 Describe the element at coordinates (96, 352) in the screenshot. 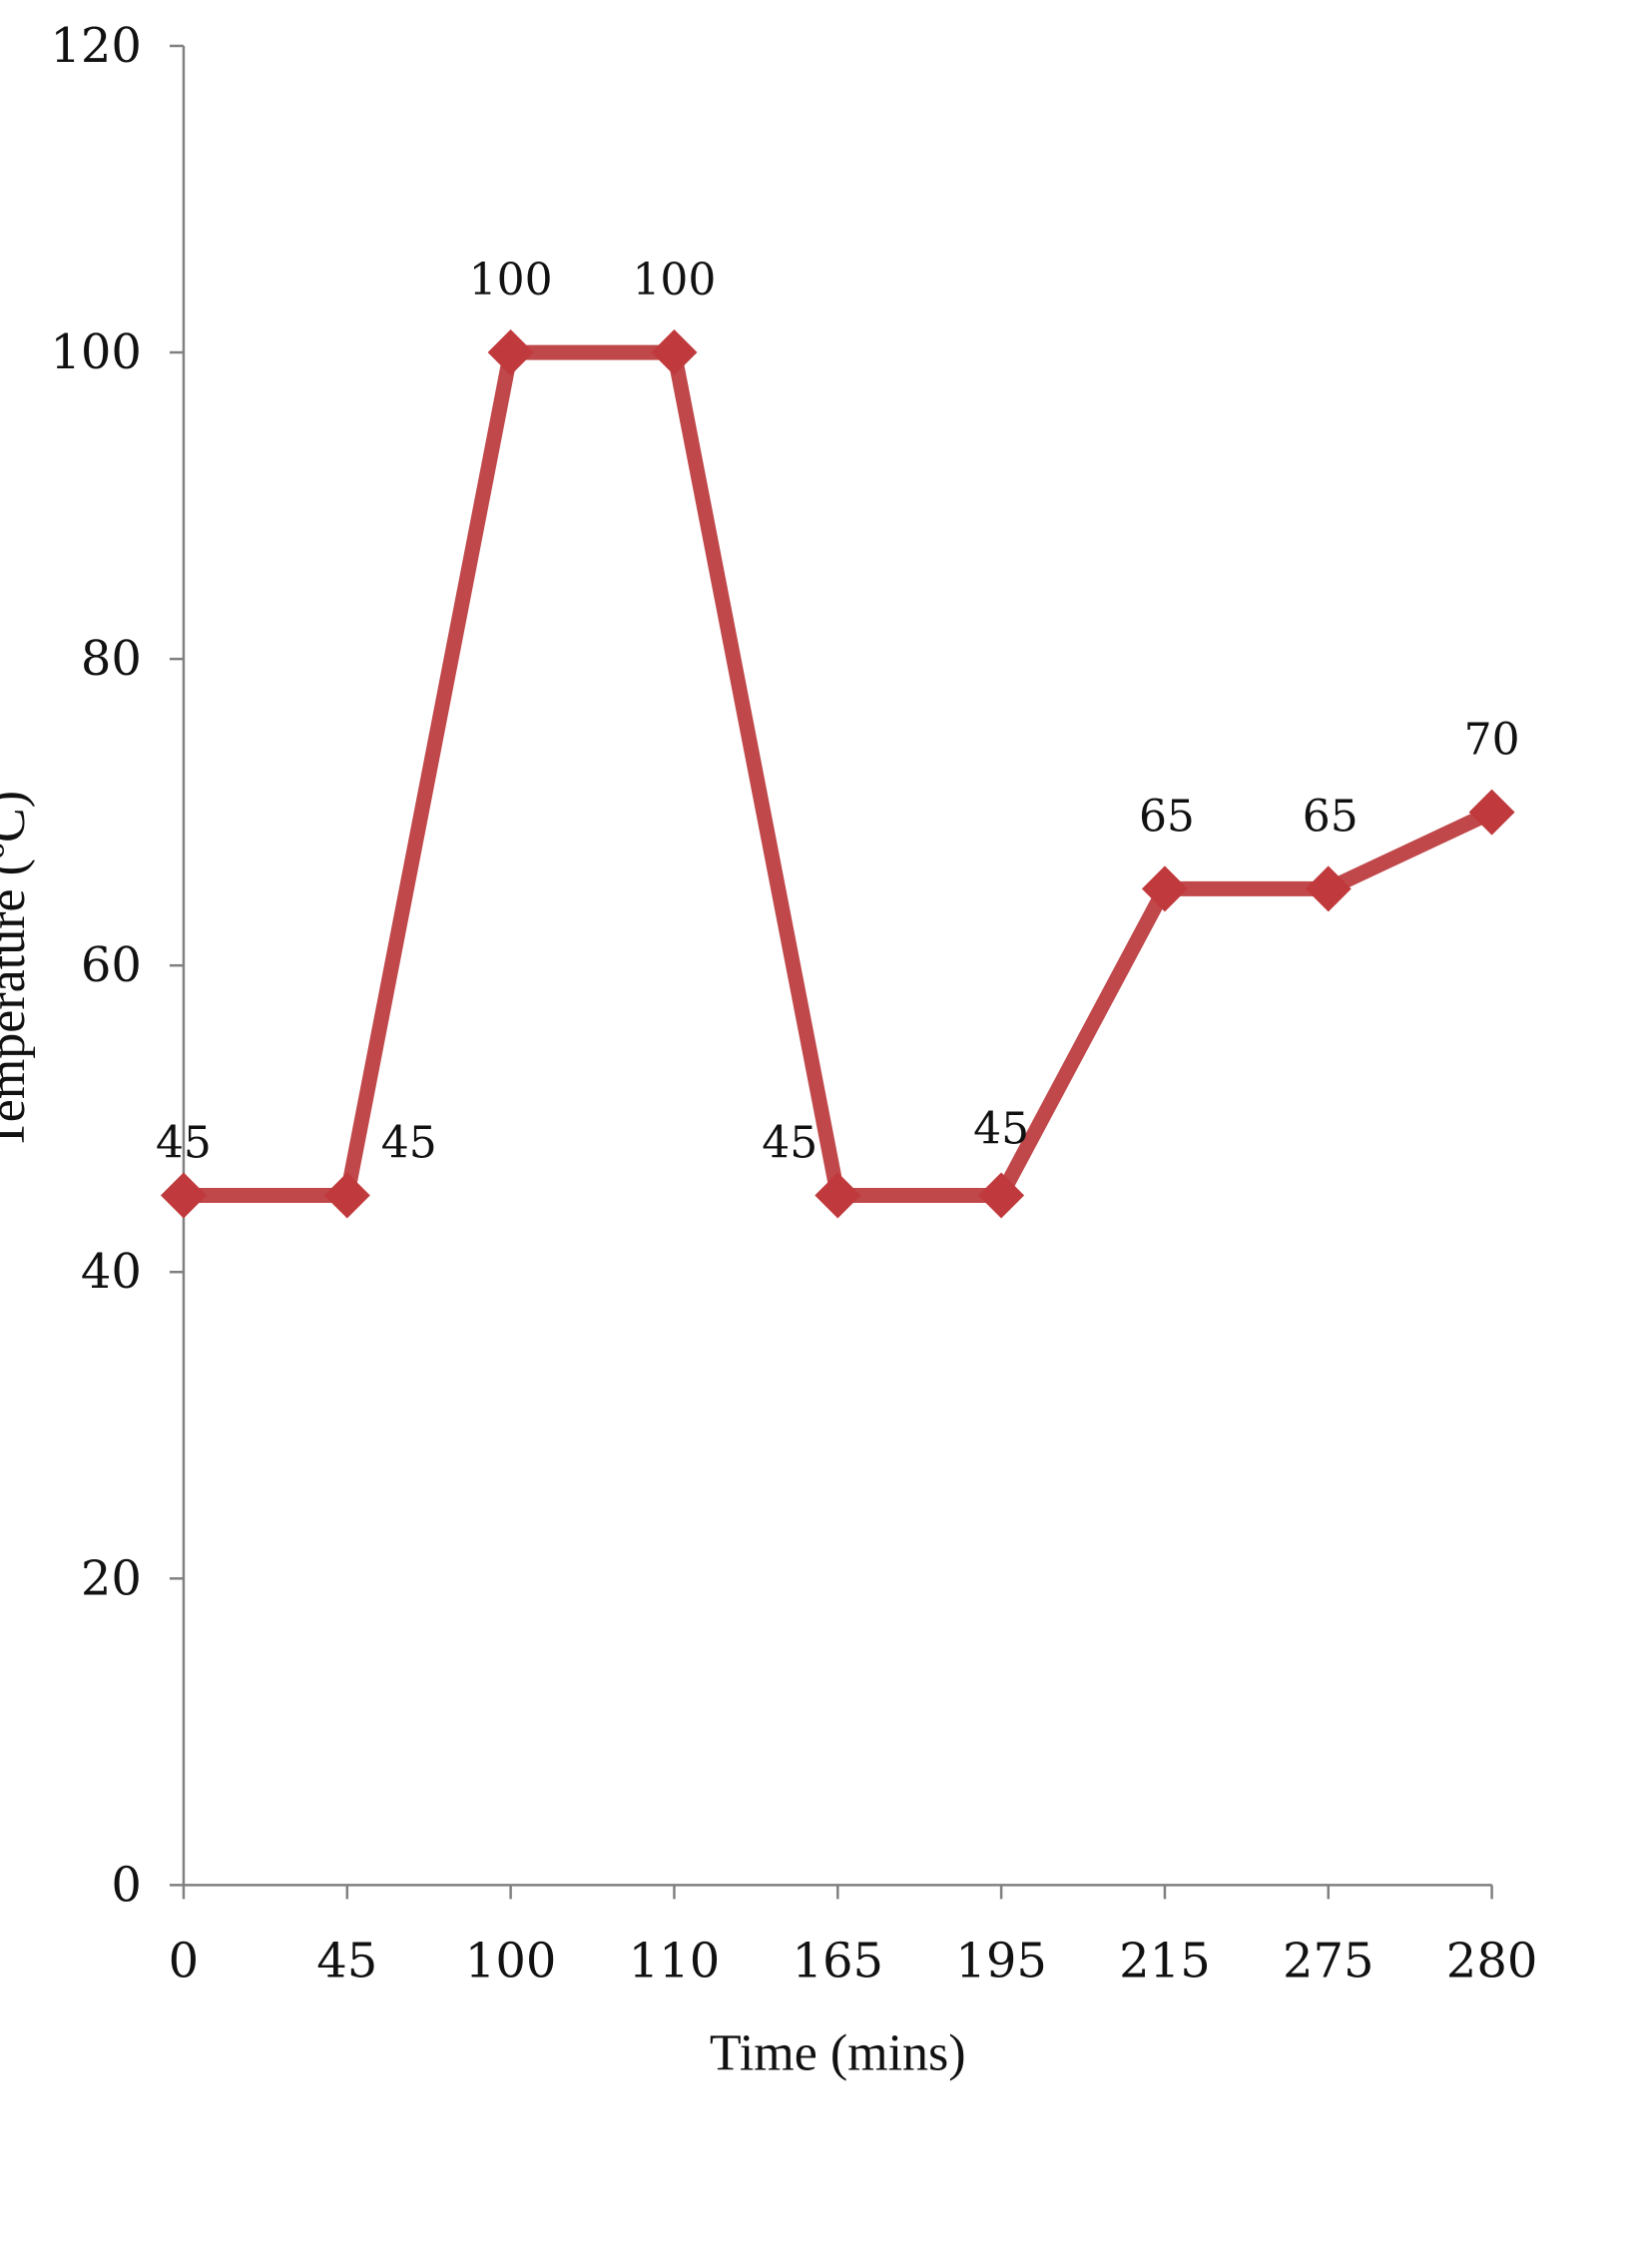

I see `y-tick-label: 100` at that location.